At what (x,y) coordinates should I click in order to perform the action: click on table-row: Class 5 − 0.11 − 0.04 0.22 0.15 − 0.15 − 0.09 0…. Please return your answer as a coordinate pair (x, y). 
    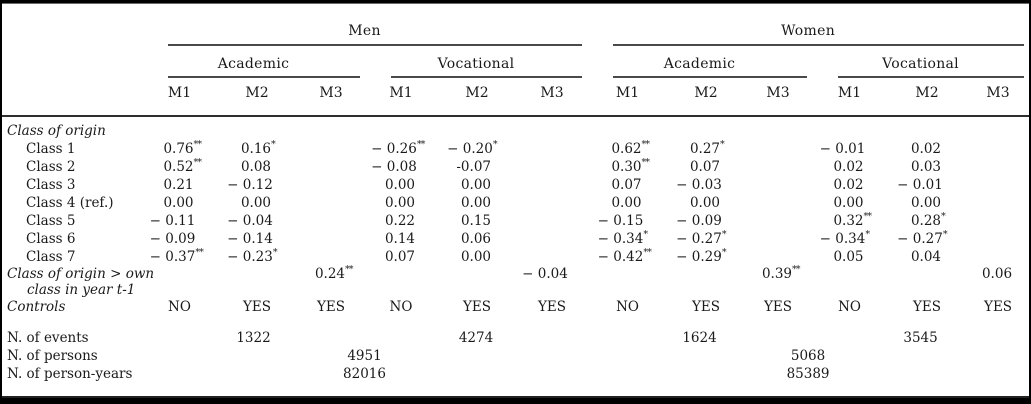
    Looking at the image, I should click on (515, 221).